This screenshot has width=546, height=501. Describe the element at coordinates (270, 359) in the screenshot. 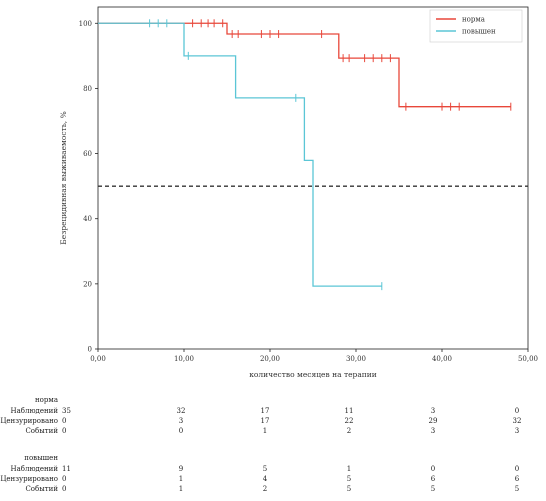

I see `x-tick-label: 20,00` at that location.